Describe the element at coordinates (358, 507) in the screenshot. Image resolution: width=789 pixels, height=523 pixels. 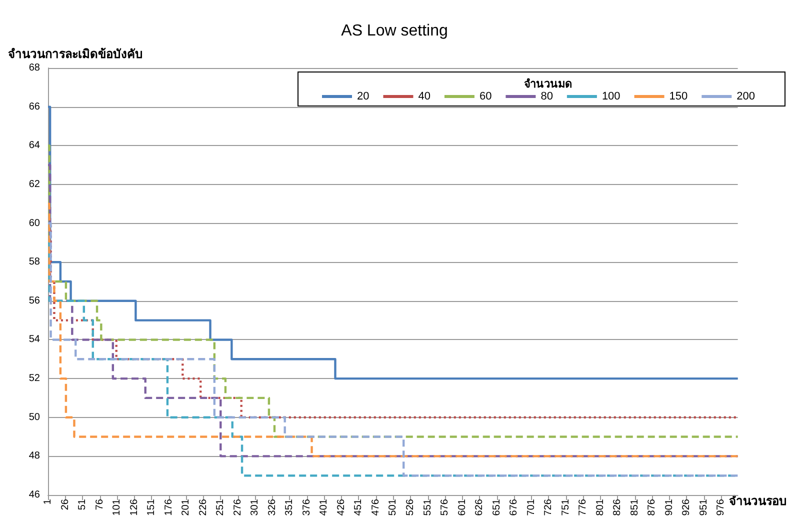
I see `x-tick-label: 451` at that location.